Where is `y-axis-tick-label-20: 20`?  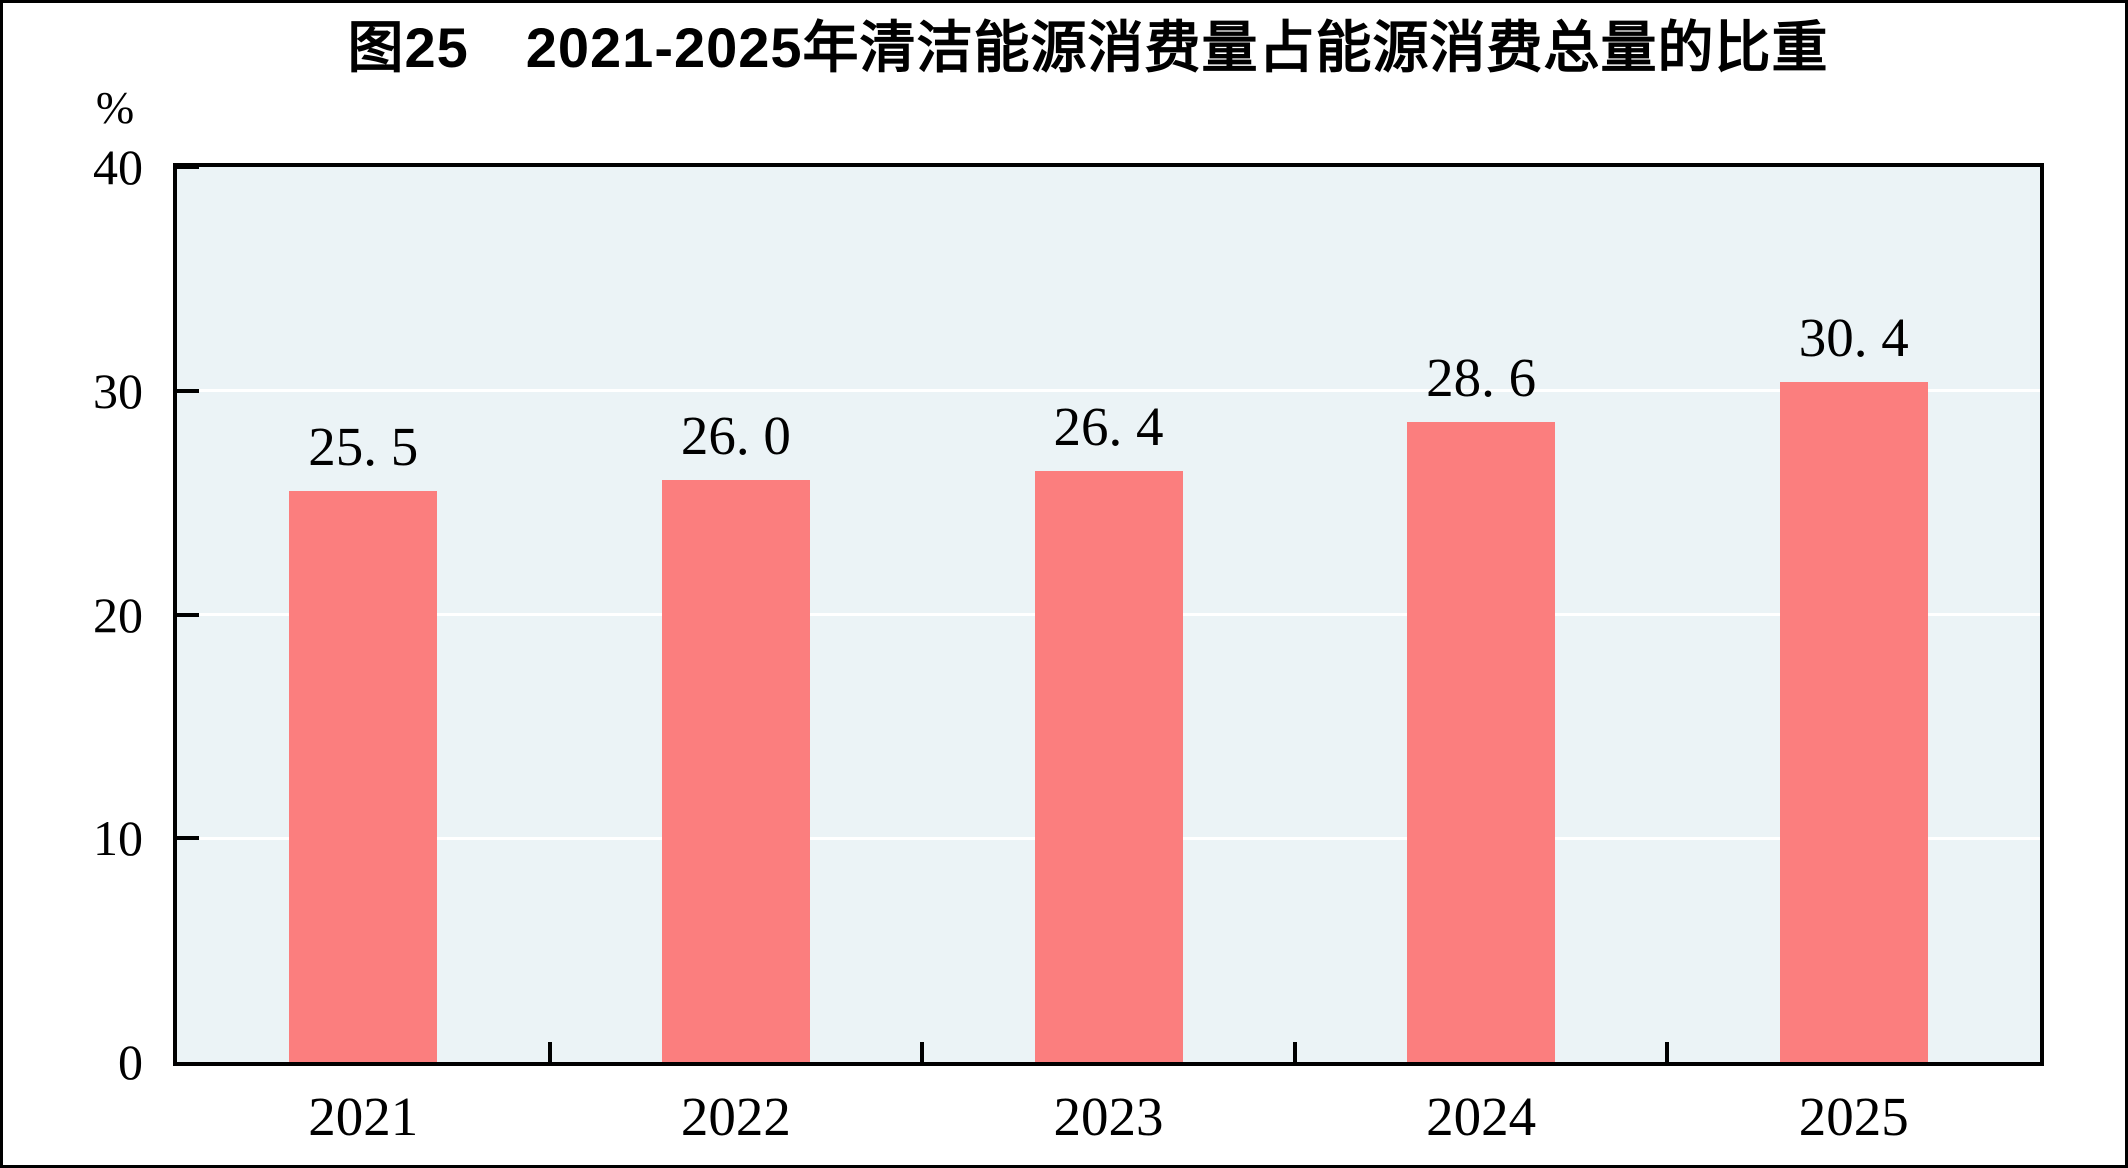 y-axis-tick-label-20: 20 is located at coordinates (118, 614).